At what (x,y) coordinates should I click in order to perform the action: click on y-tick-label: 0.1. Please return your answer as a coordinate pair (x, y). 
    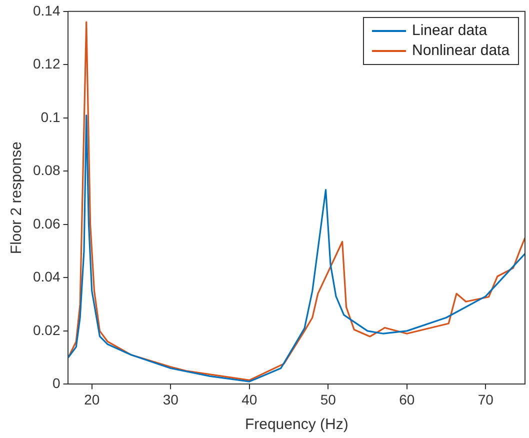
    Looking at the image, I should click on (50, 116).